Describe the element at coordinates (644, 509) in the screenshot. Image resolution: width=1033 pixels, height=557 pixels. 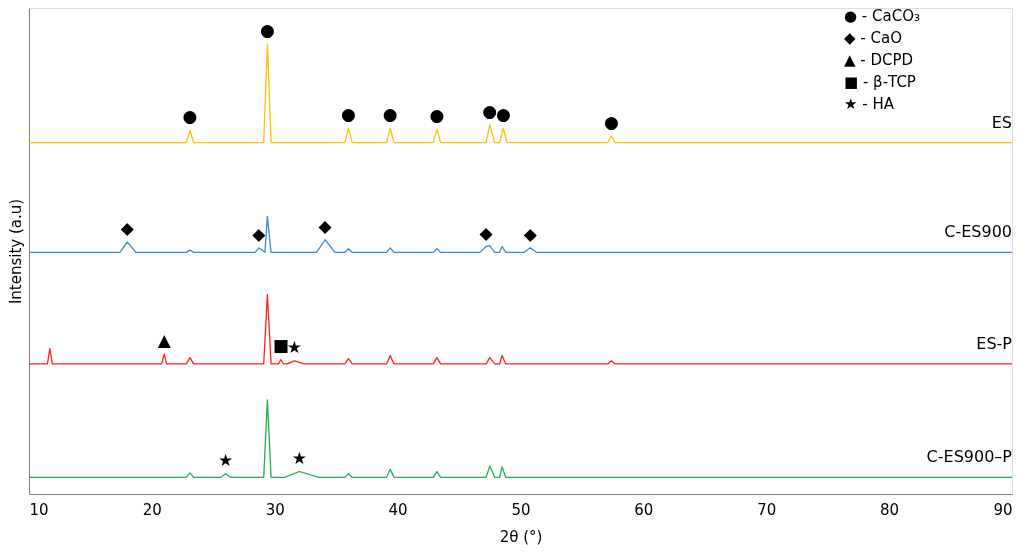
I see `x-tick-label: 60` at that location.